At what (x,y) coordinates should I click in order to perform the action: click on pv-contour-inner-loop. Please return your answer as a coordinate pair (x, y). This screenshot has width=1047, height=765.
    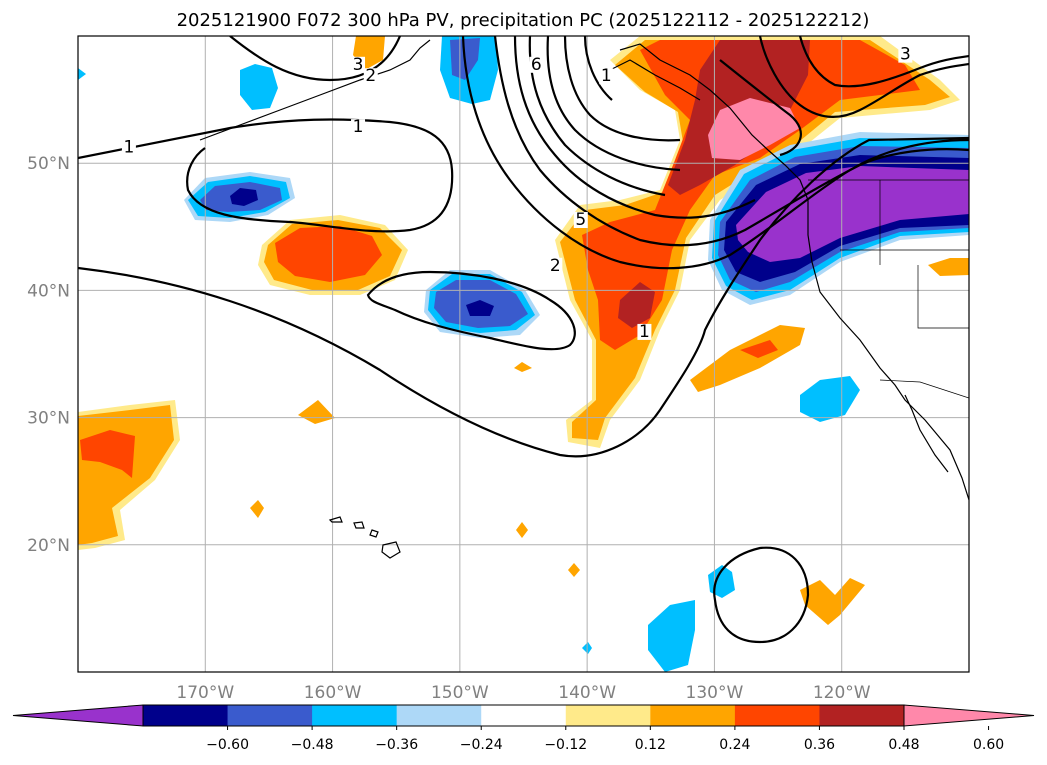
    Looking at the image, I should click on (471, 310).